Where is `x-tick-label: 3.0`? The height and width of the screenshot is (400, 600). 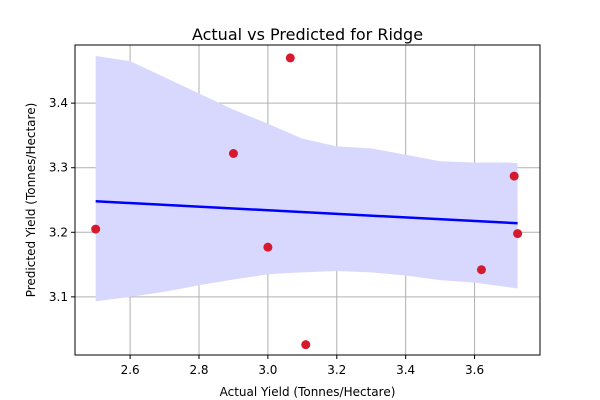 x-tick-label: 3.0 is located at coordinates (267, 370).